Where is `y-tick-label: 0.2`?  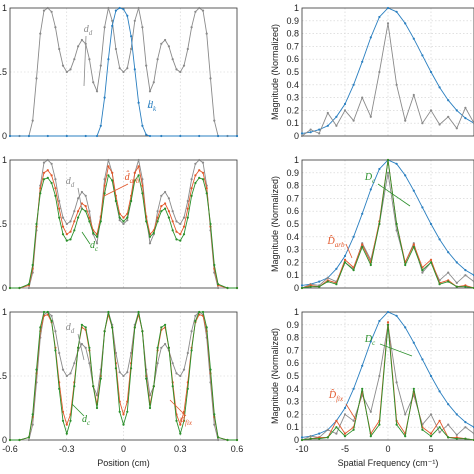 y-tick-label: 0.2 is located at coordinates (292, 414).